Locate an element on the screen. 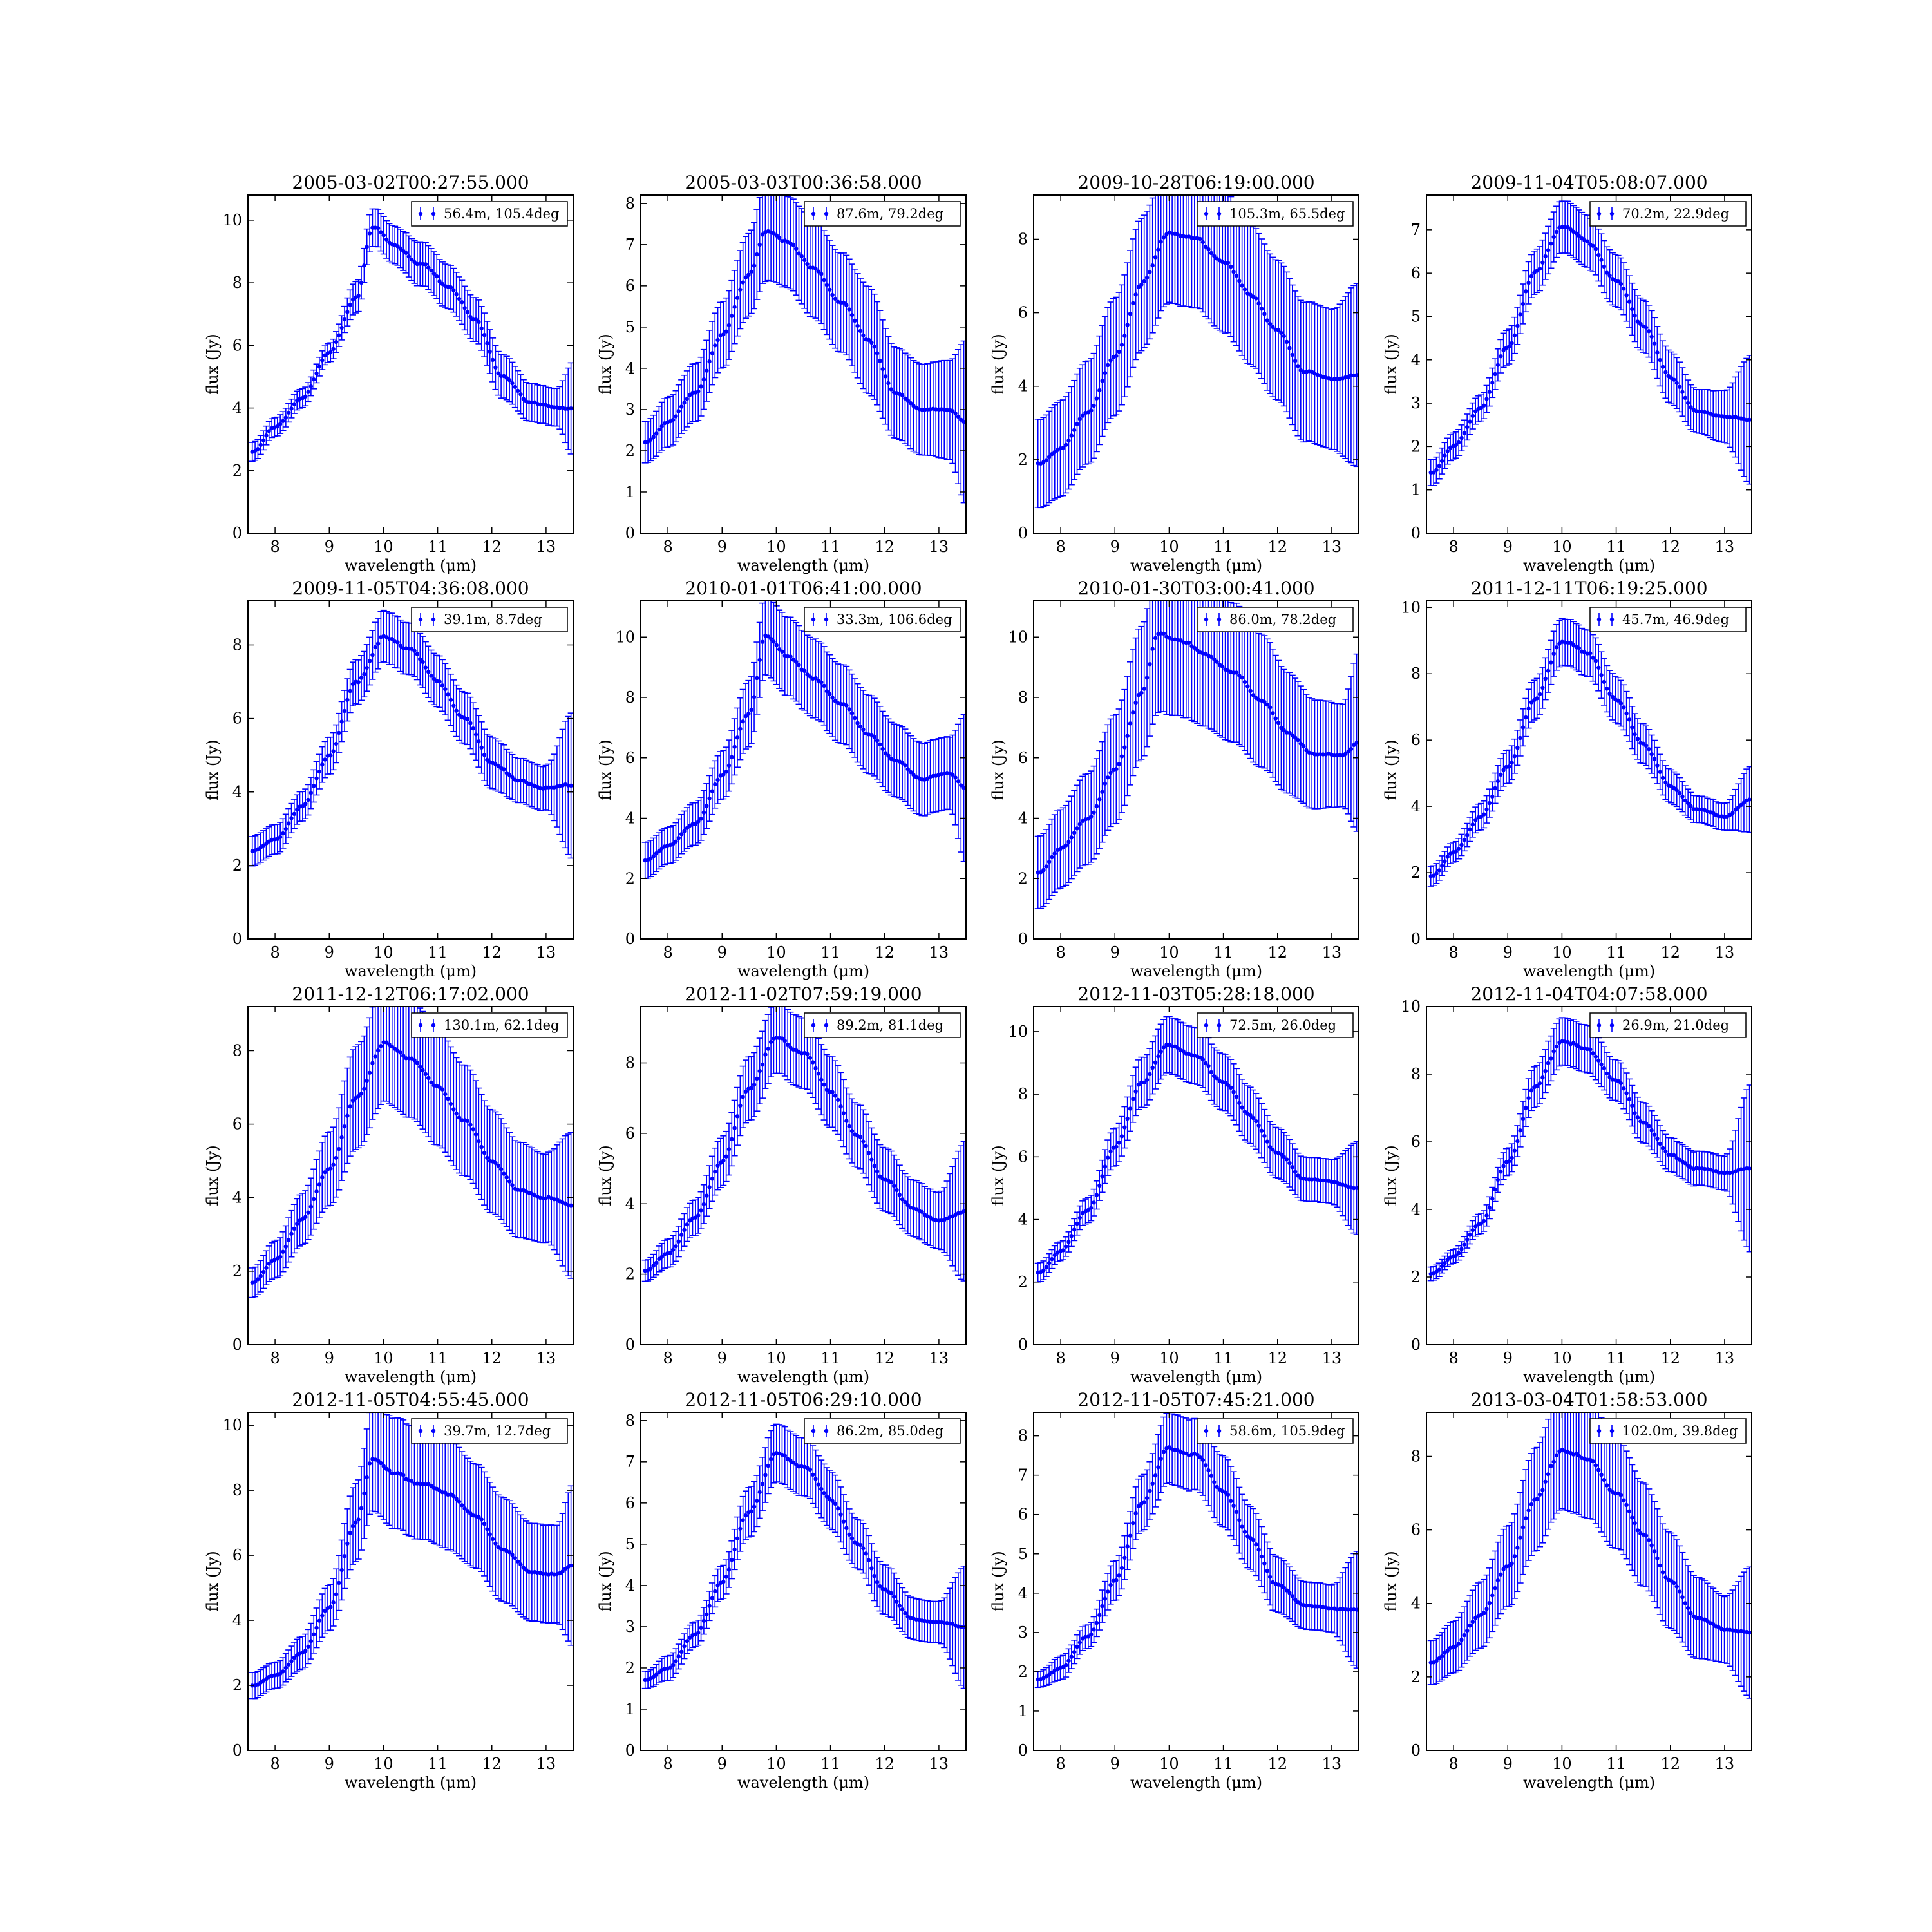 This screenshot has width=1932, height=1932. x-tick-label: 9 is located at coordinates (329, 547).